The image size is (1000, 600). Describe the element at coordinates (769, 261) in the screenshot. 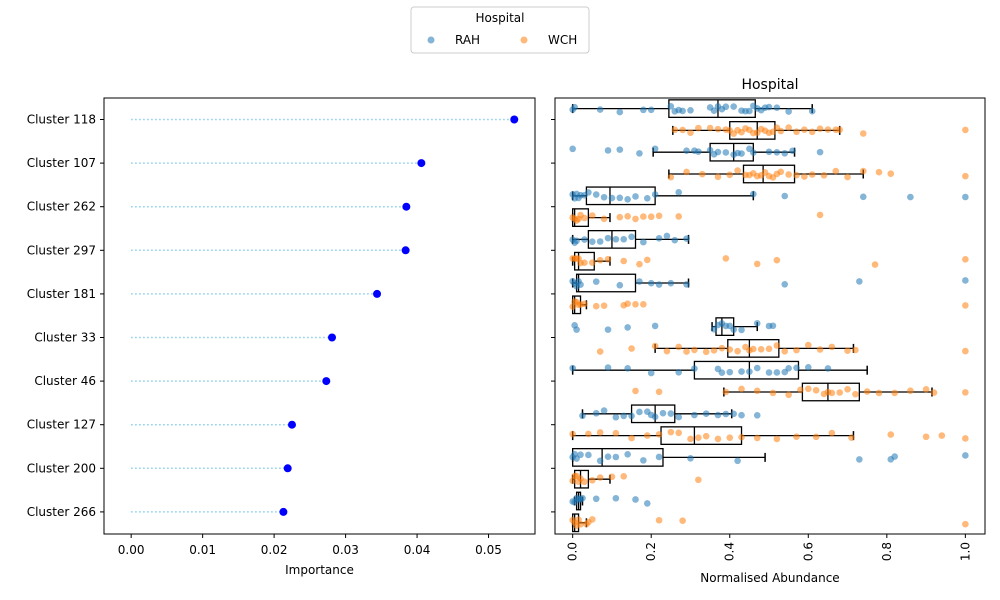

I see `points-cluster-297-wch` at that location.